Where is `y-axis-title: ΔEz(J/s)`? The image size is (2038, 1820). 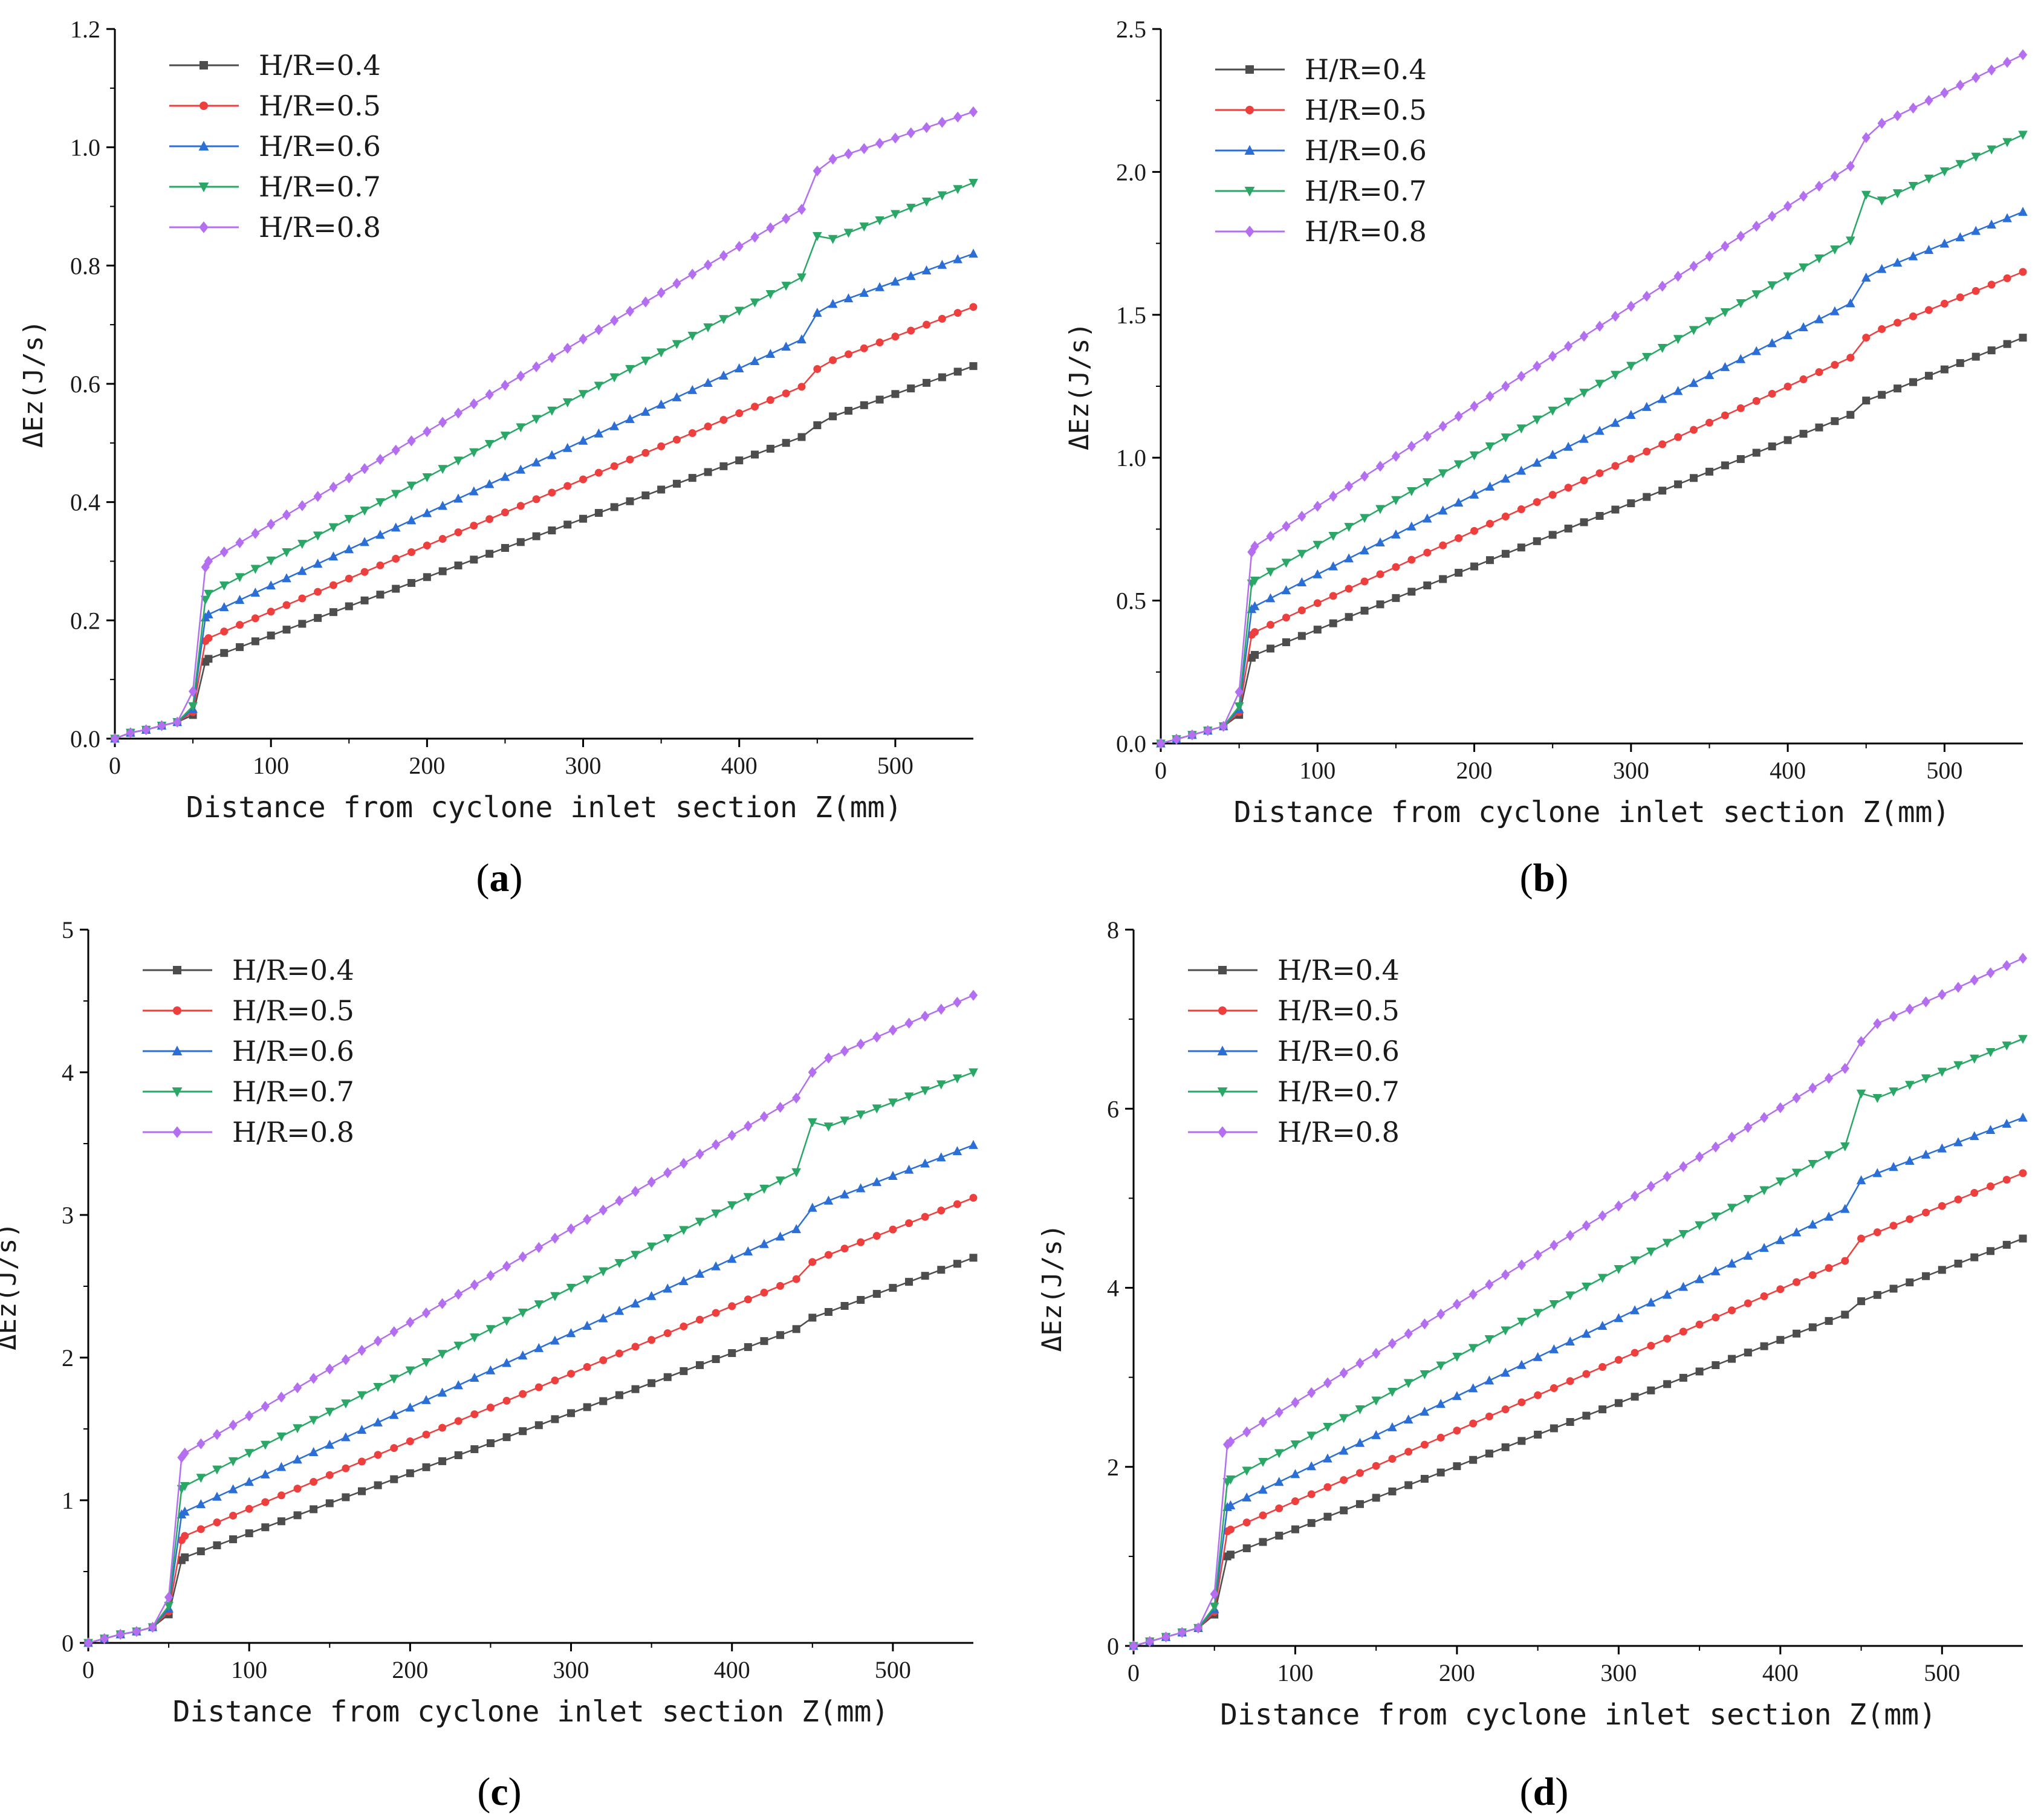
y-axis-title: ΔEz(J/s) is located at coordinates (11, 1286).